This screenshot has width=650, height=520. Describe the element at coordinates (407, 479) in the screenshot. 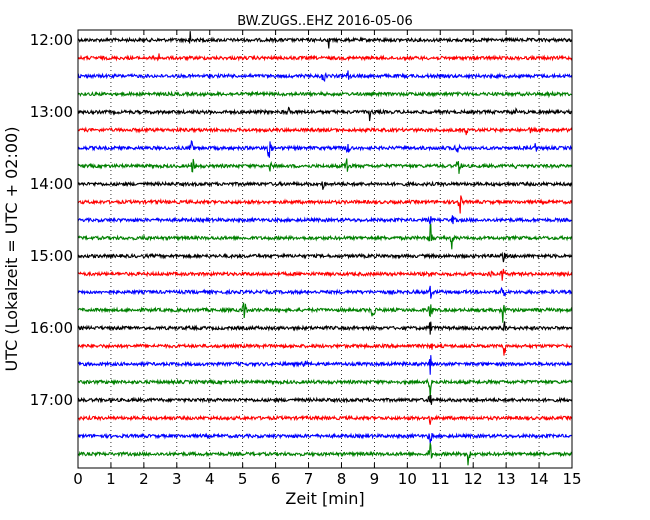

I see `x-tick-label-10: 10` at that location.